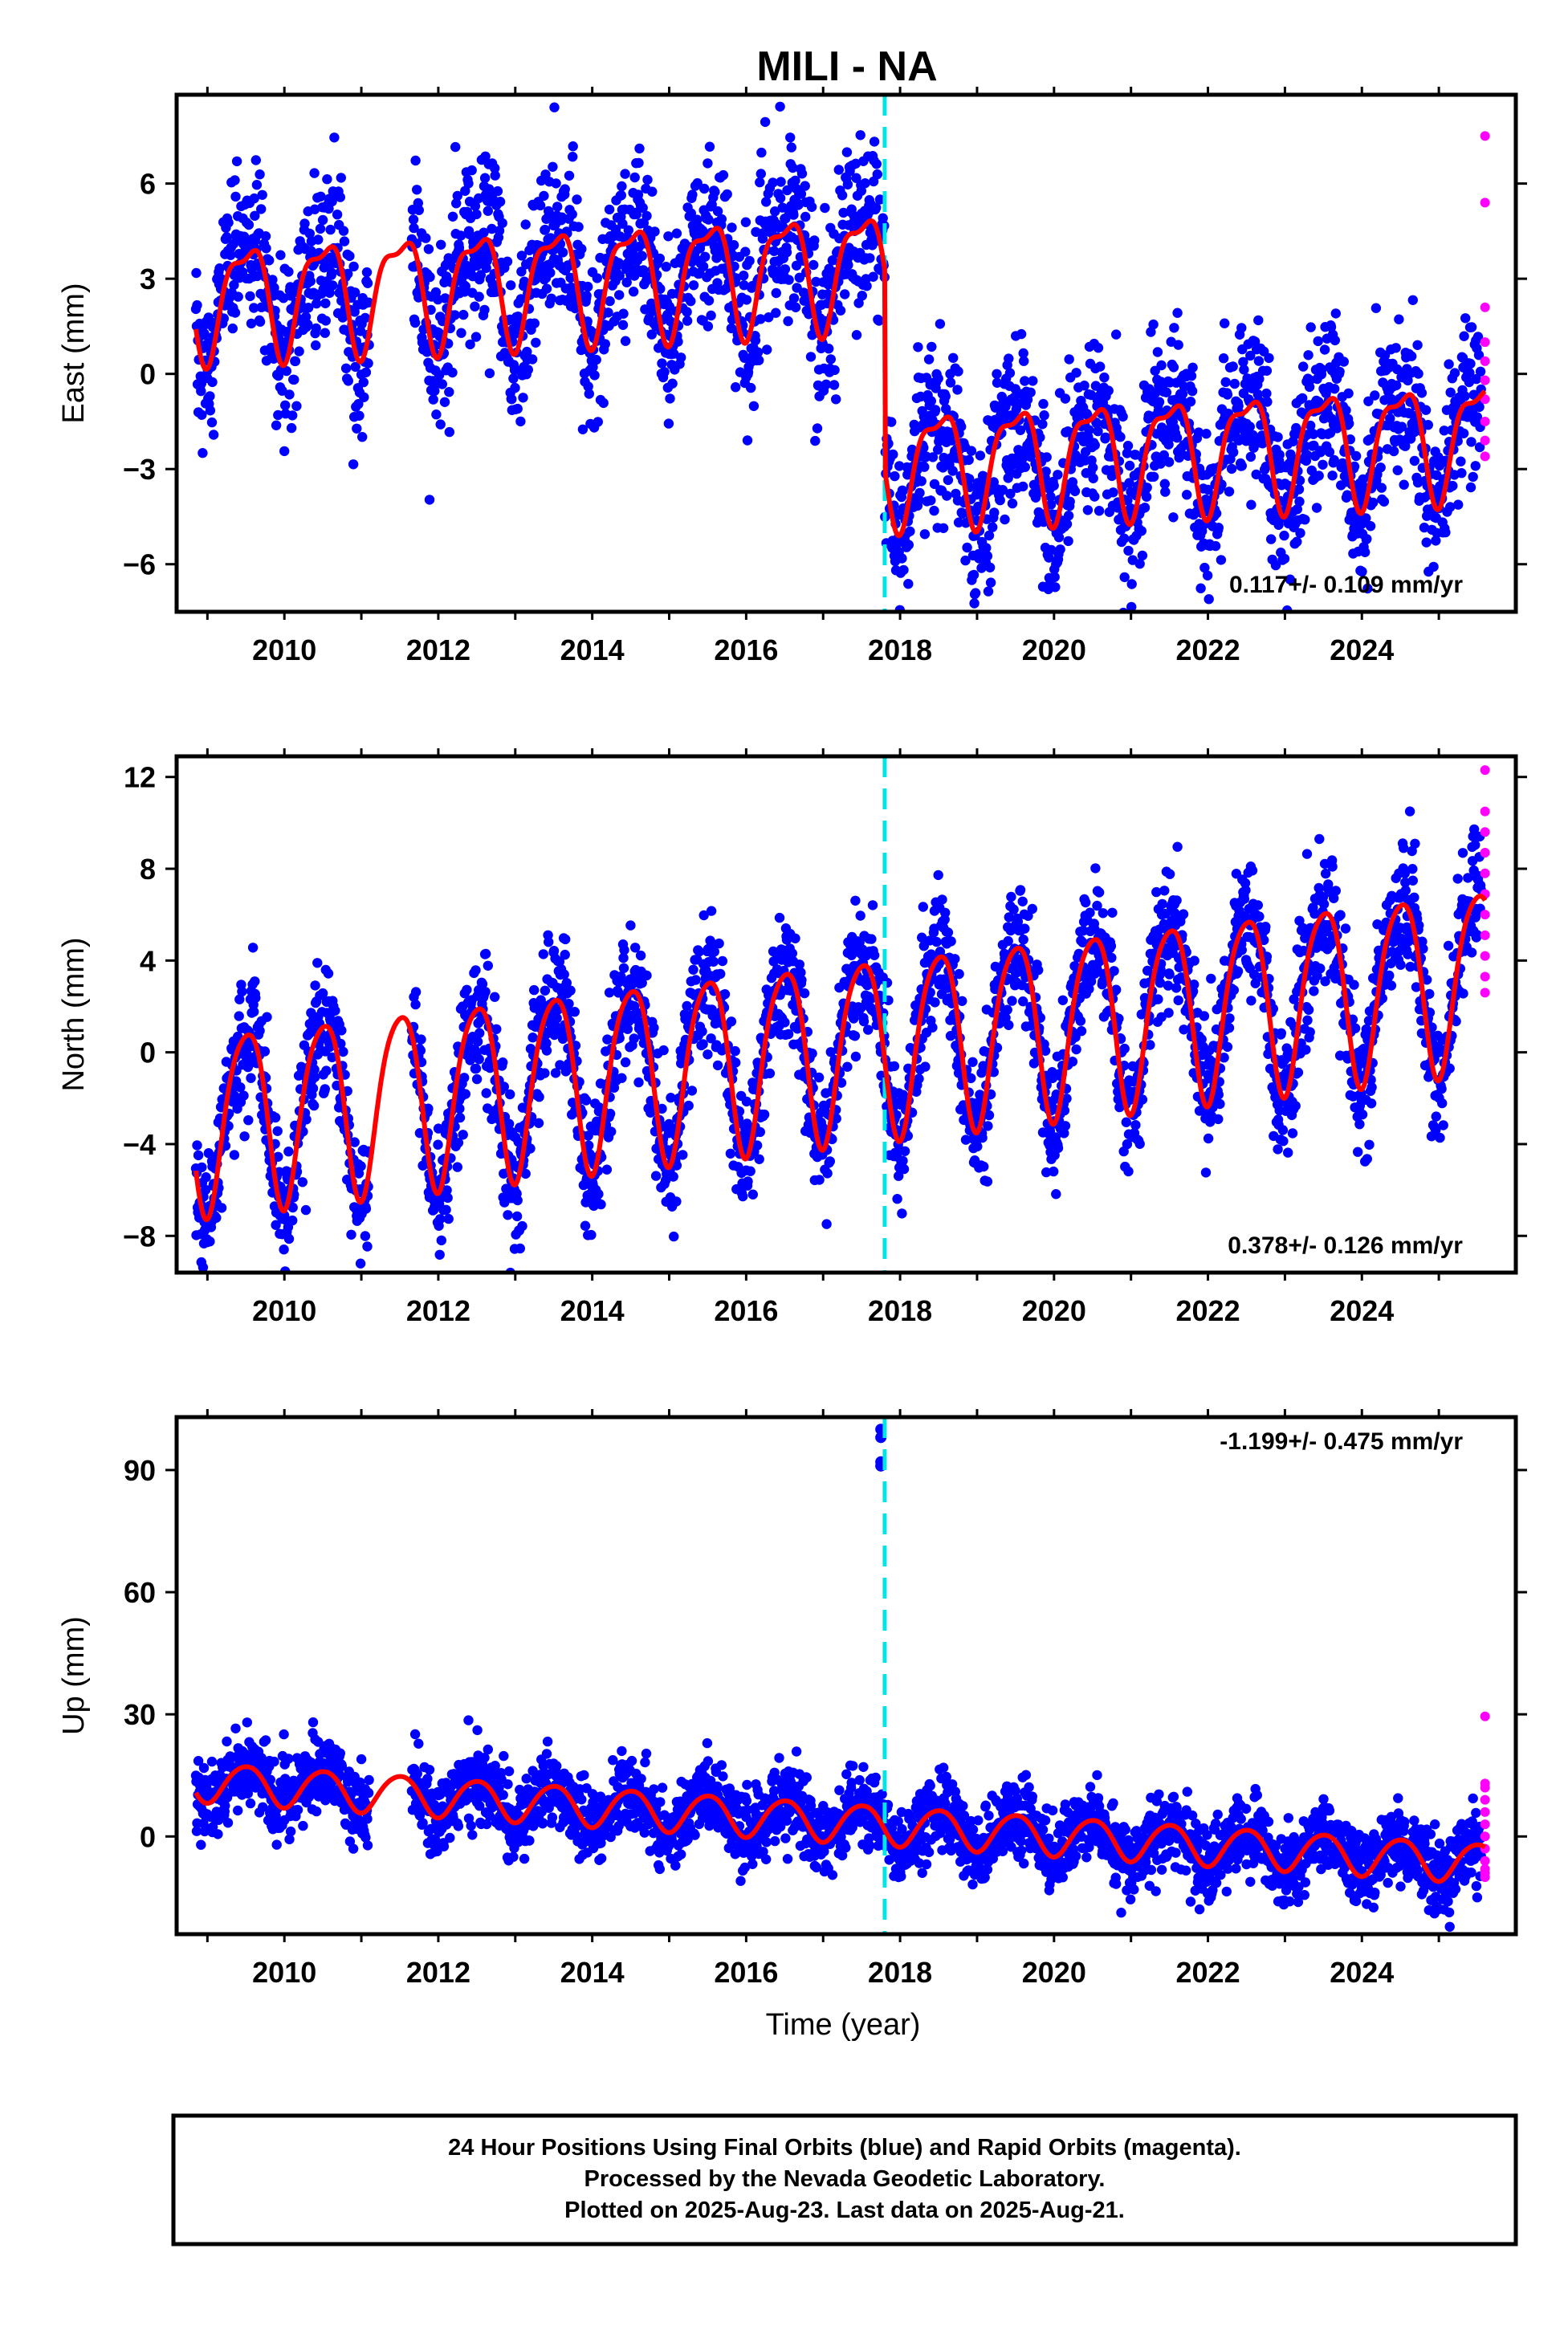 This screenshot has height=2330, width=1568. I want to click on east-rapid-point, so click(1485, 380).